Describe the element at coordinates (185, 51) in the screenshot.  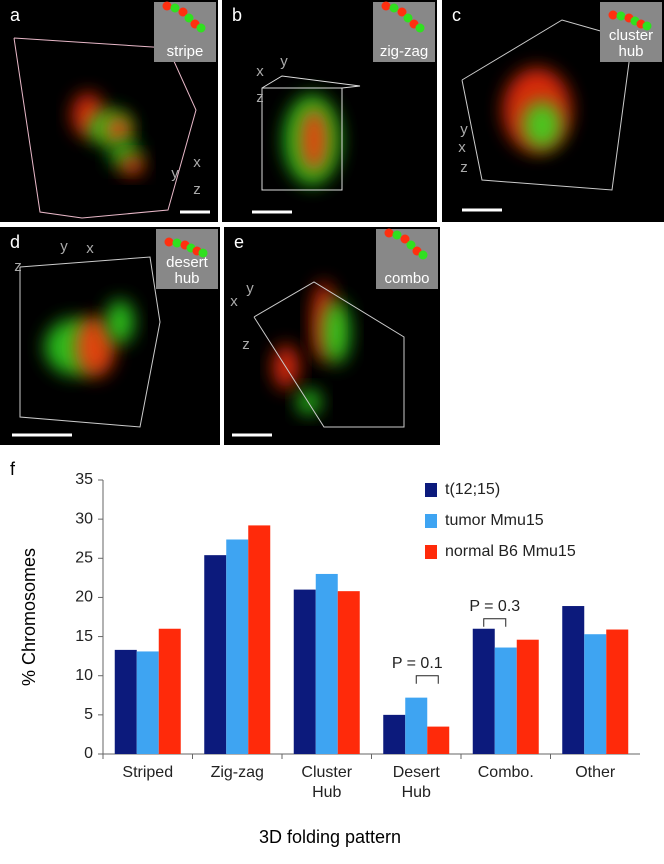
I see `inset-text: stripe` at that location.